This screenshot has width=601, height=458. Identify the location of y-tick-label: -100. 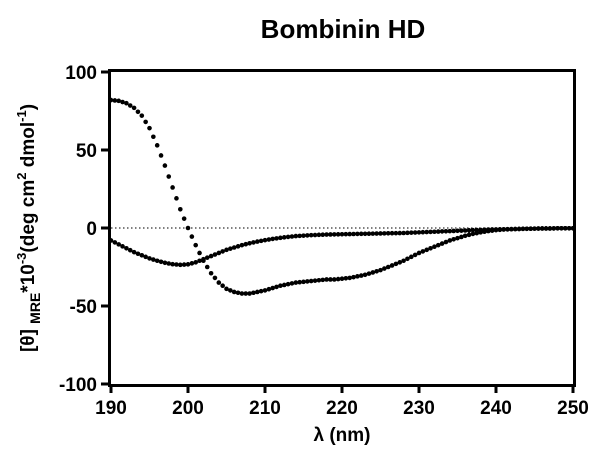
(78, 385).